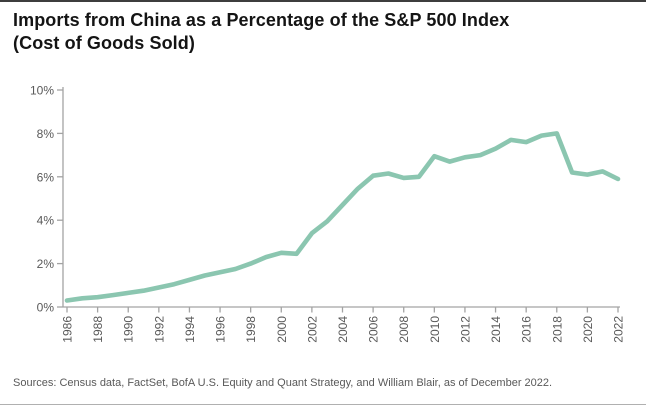 This screenshot has width=646, height=410. What do you see at coordinates (588, 329) in the screenshot?
I see `x-tick-label: 2020` at bounding box center [588, 329].